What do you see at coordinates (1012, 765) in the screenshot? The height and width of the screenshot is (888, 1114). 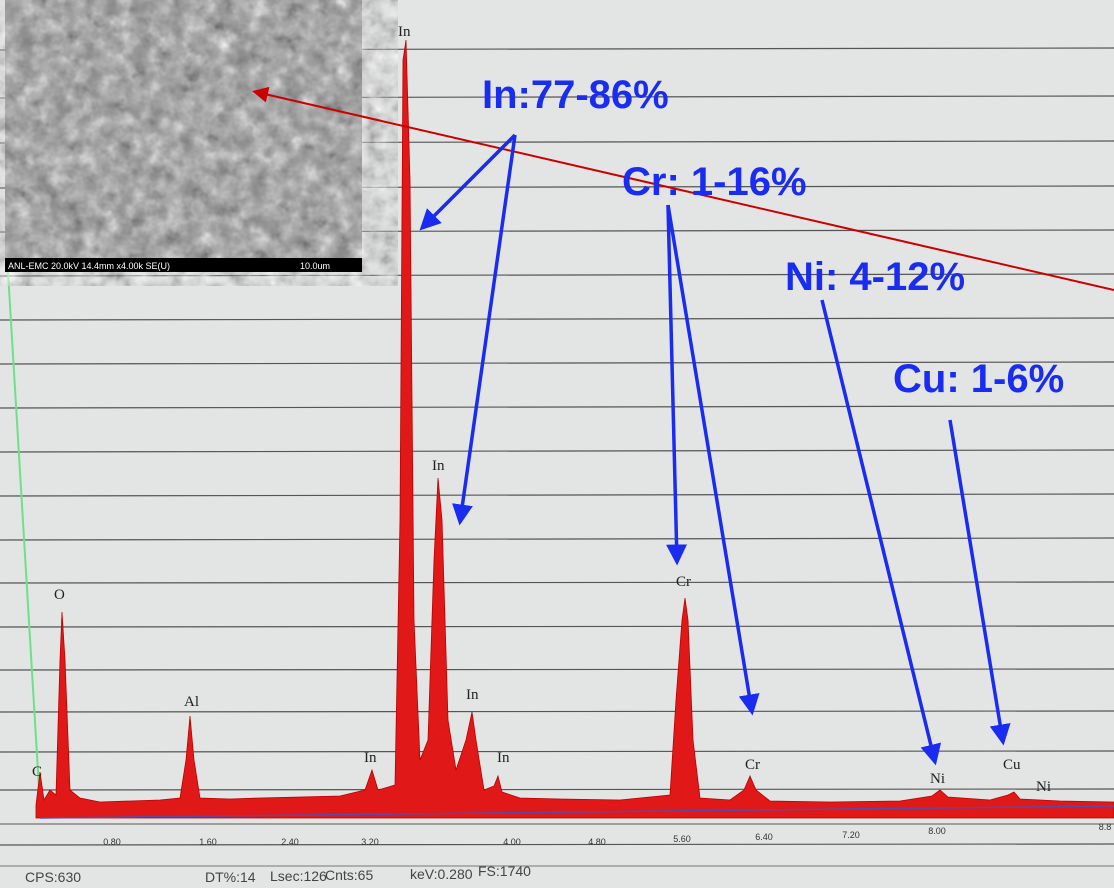 I see `peak-label: Cu` at bounding box center [1012, 765].